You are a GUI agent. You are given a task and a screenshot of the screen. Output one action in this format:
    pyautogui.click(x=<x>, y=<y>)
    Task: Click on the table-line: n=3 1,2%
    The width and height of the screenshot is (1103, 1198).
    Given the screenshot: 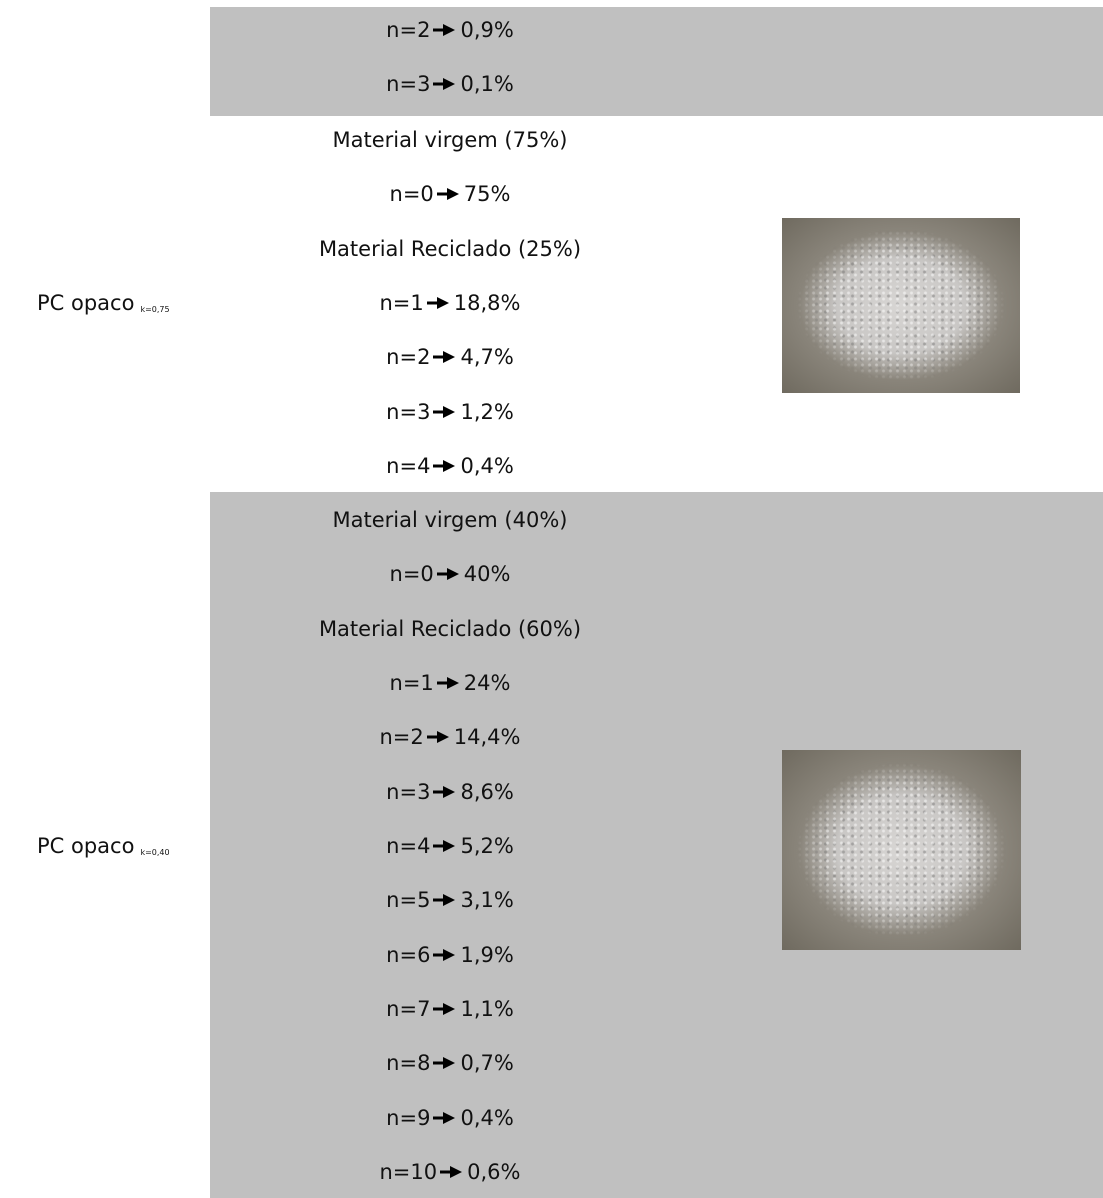 What is the action you would take?
    pyautogui.click(x=450, y=412)
    